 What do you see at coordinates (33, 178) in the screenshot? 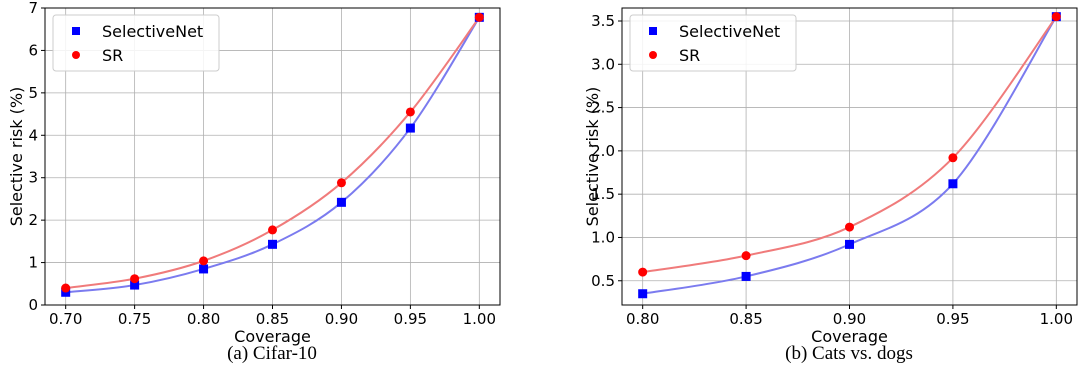
I see `y-tick-label: 3` at bounding box center [33, 178].